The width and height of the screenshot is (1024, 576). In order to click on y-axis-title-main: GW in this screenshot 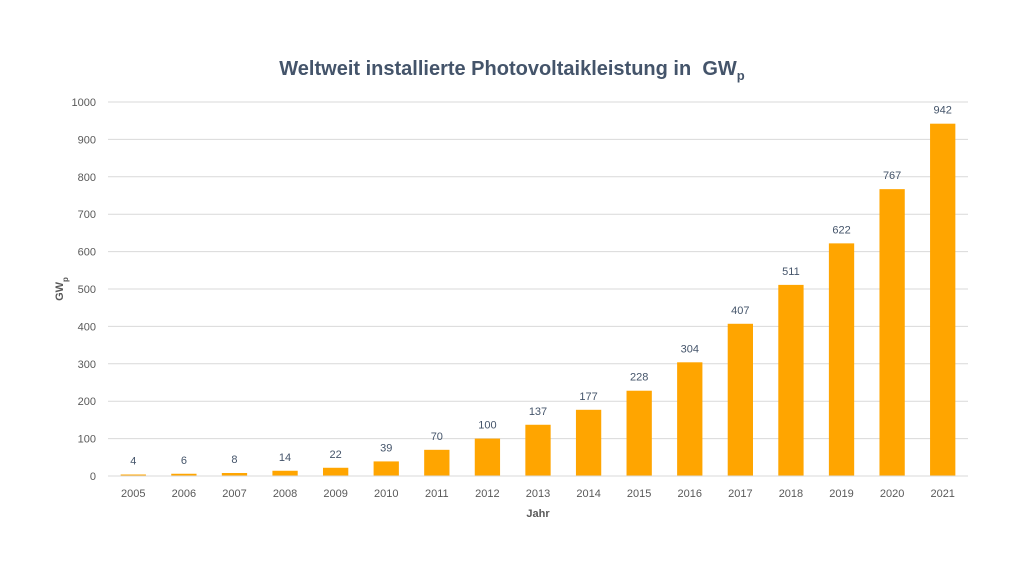, I will do `click(60, 291)`.